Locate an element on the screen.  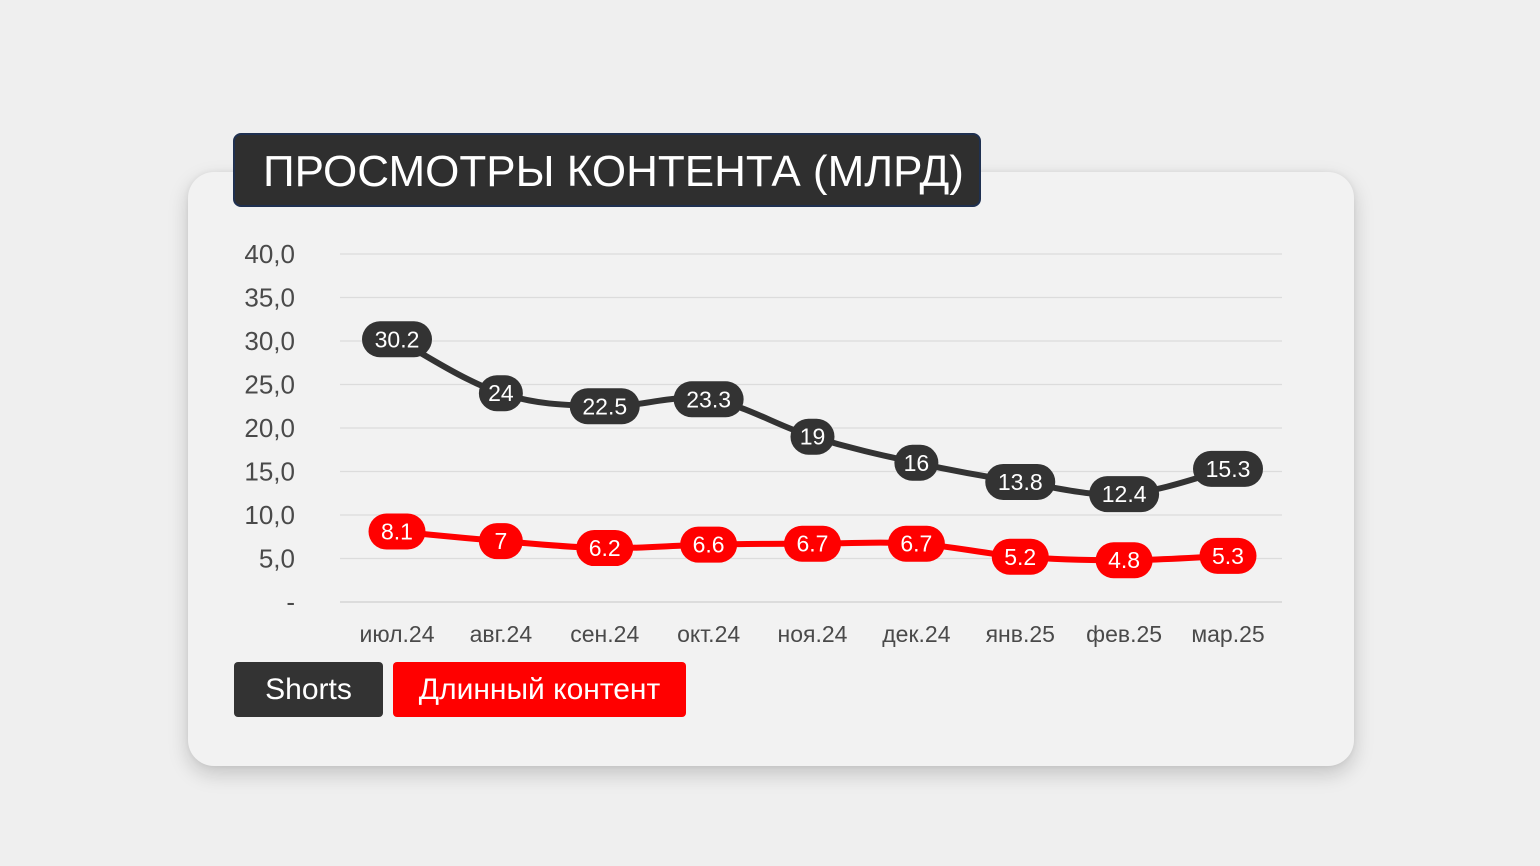
data-point: 6.6 is located at coordinates (709, 544).